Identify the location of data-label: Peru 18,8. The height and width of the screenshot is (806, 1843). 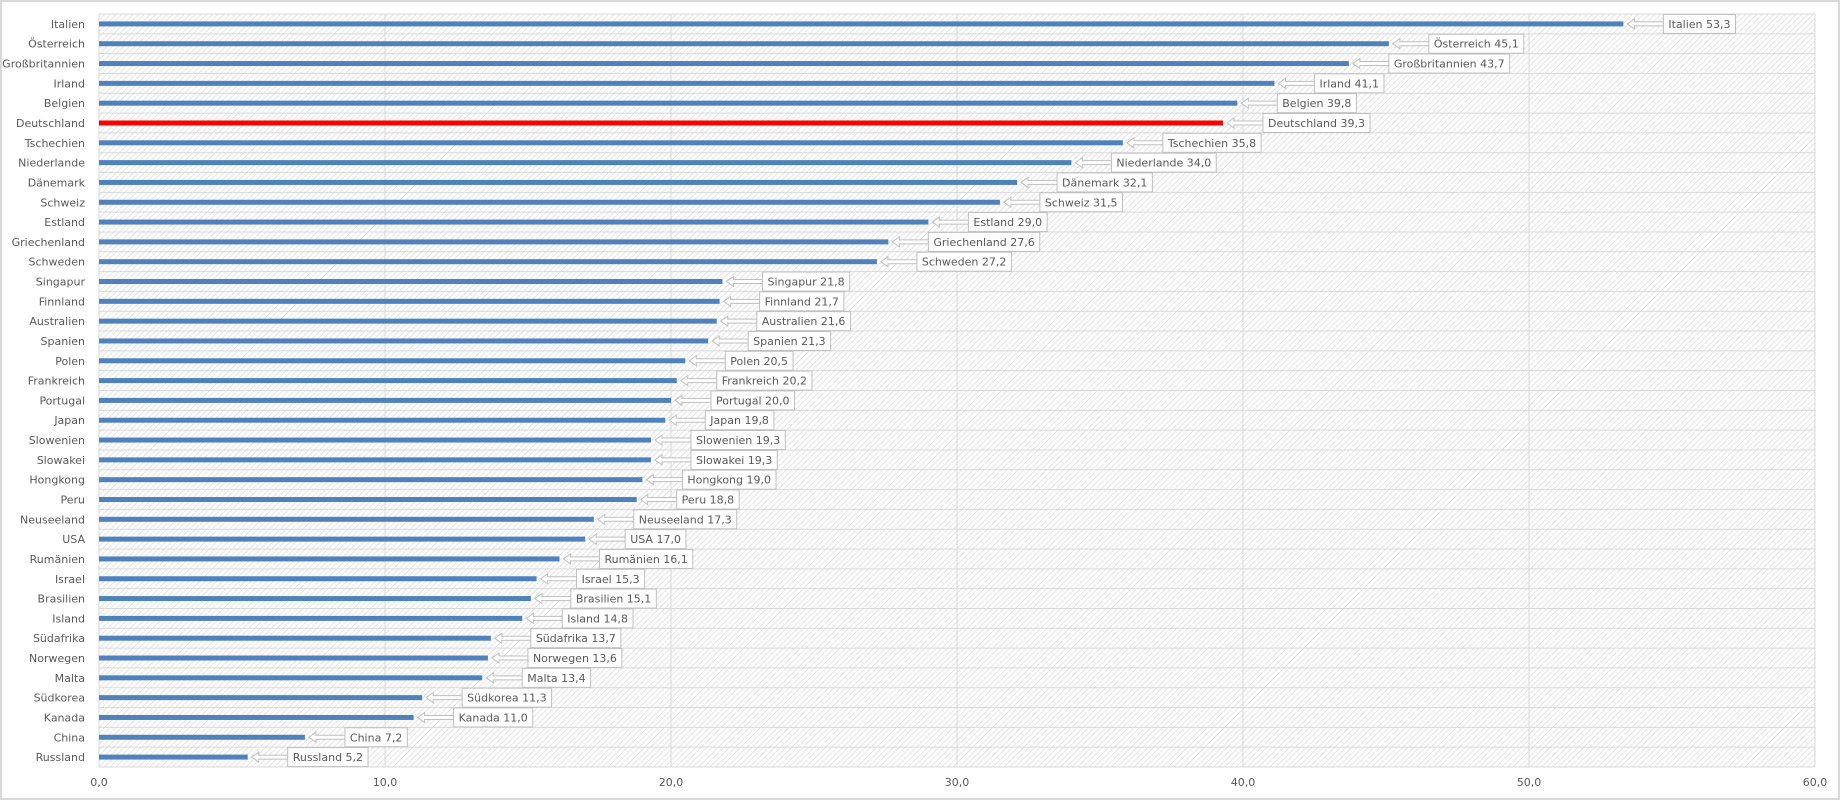
(708, 499).